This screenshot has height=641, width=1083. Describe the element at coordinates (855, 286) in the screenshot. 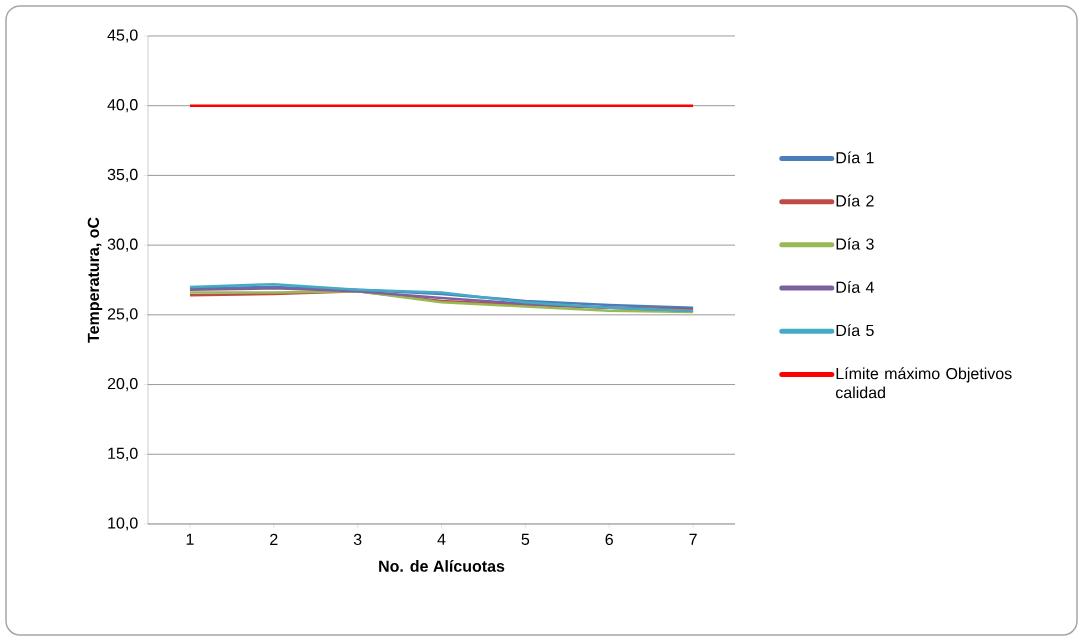

I see `legend-label: Día 4` at that location.